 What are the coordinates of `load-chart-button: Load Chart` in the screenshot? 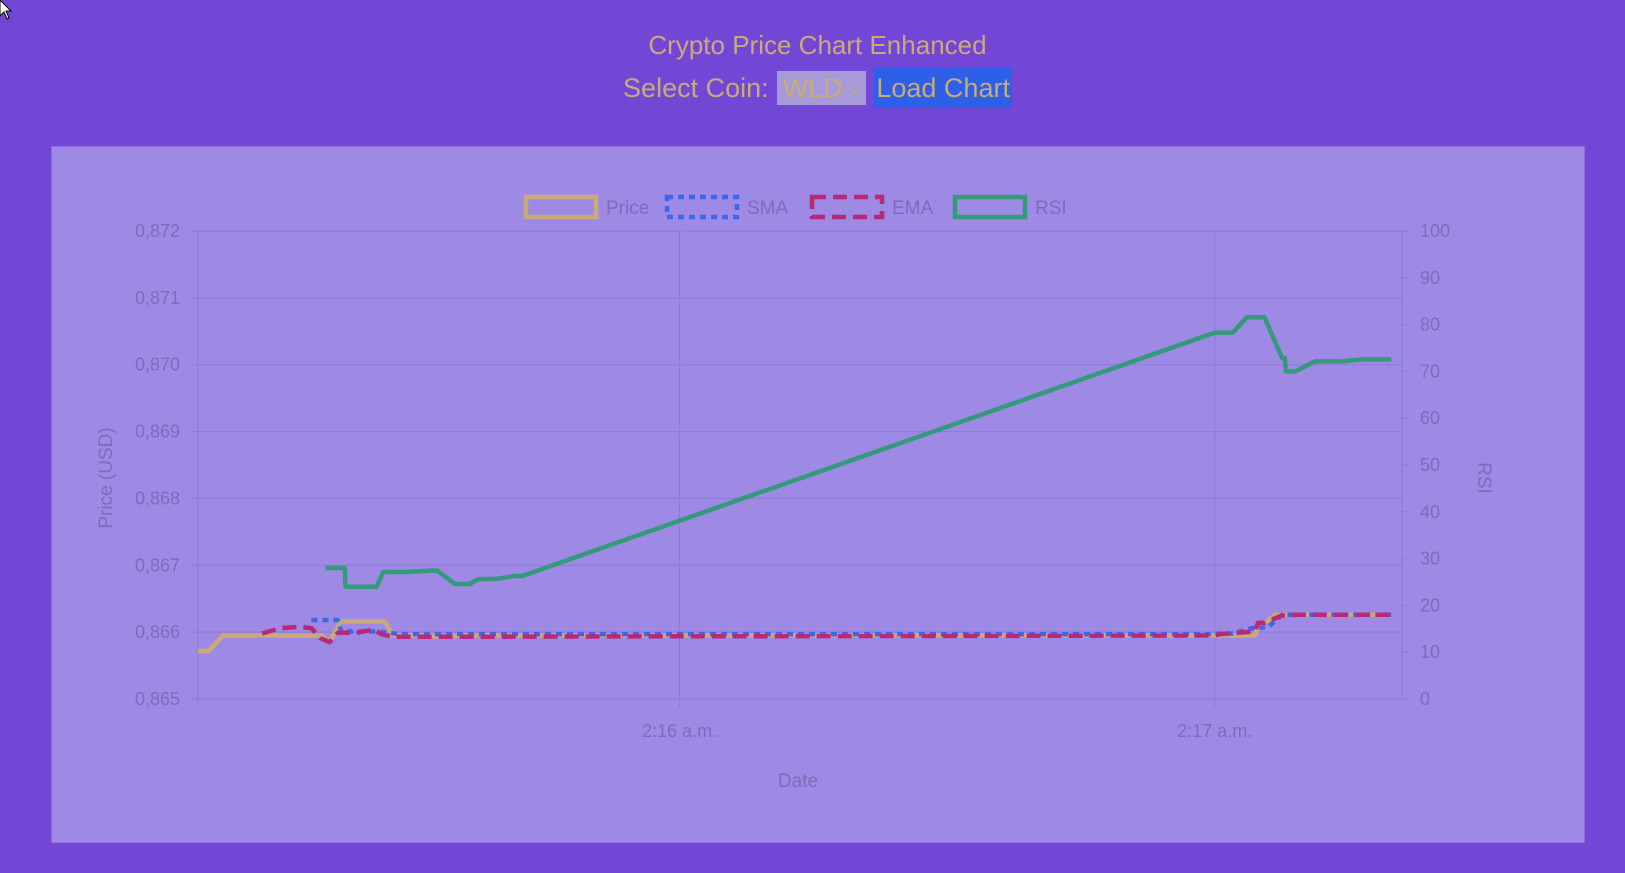 It's located at (943, 88).